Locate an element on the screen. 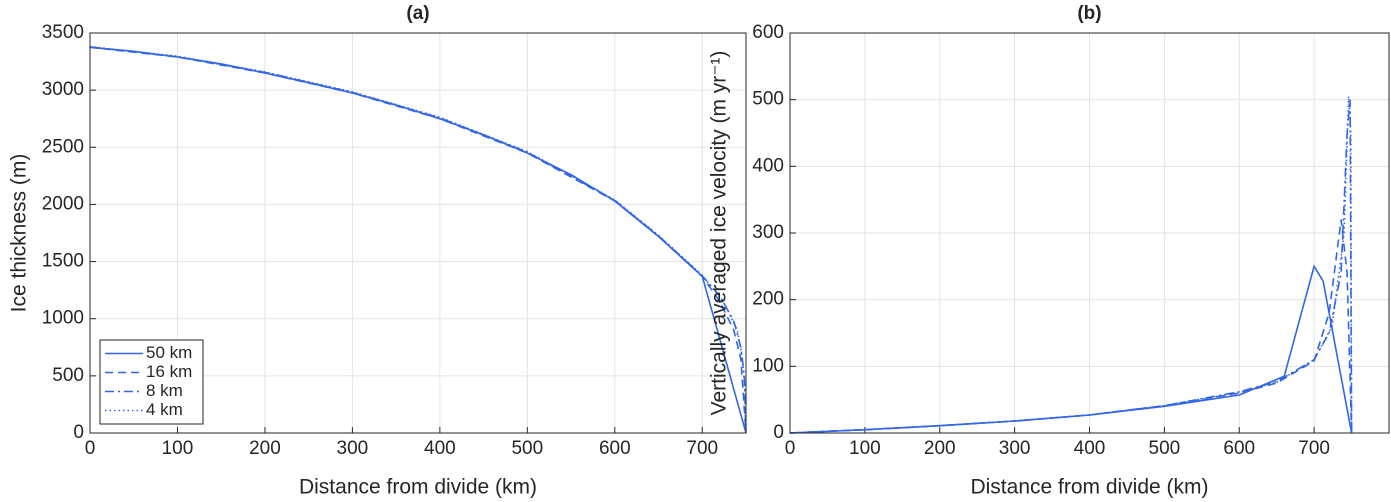 The width and height of the screenshot is (1391, 502). chart-title: (b) is located at coordinates (1089, 13).